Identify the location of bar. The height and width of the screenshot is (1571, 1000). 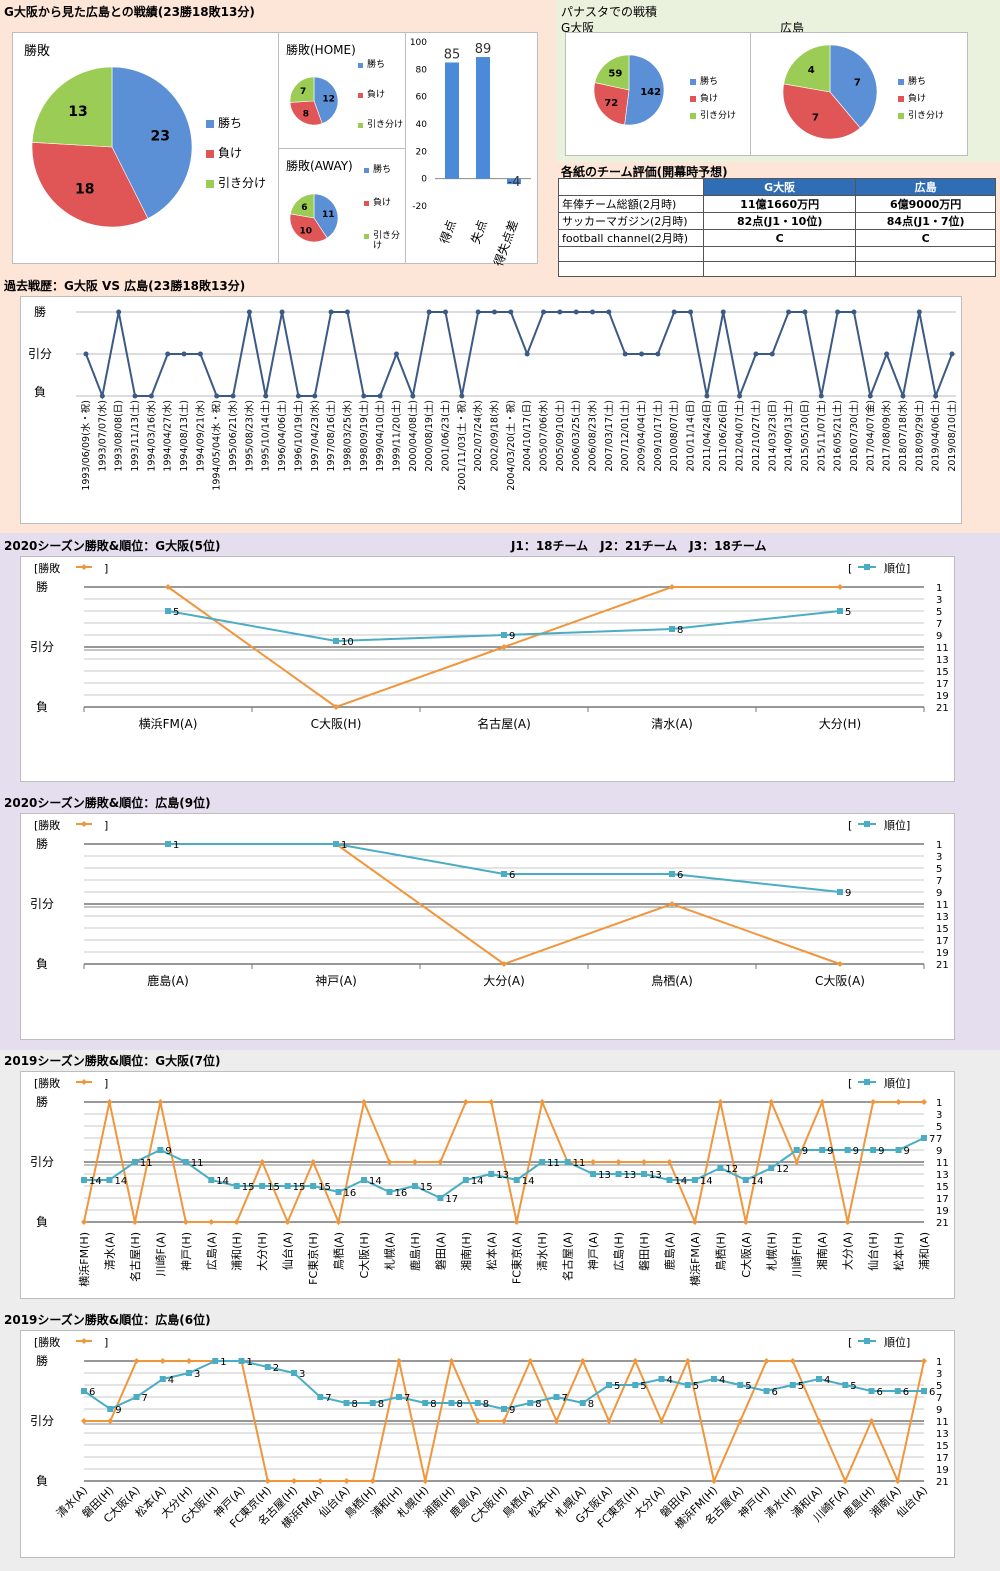
(452, 120).